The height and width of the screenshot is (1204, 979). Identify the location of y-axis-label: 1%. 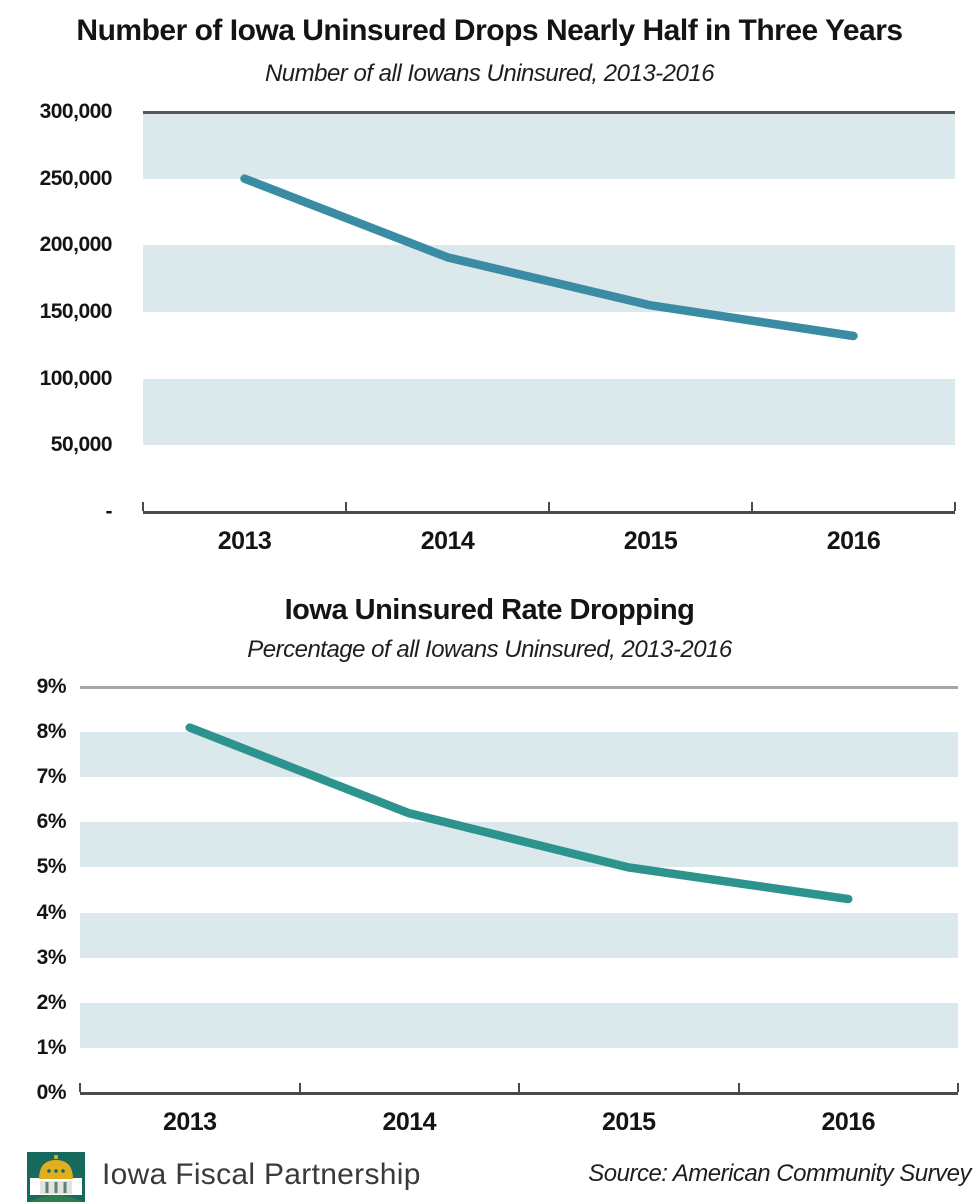
(51, 1047).